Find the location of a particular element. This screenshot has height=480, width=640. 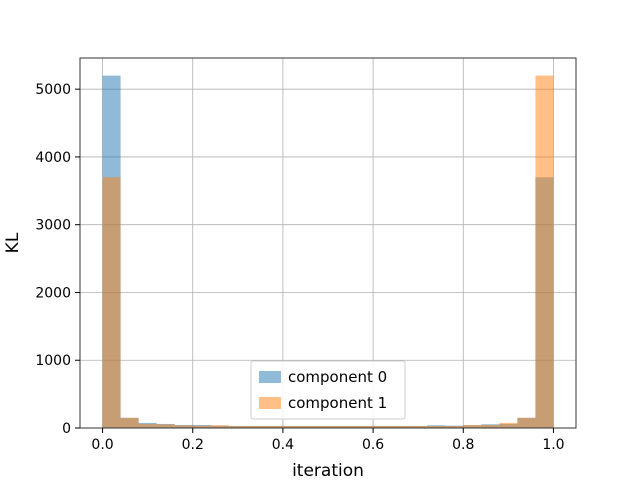

x-tick-label-0: 0.0 is located at coordinates (102, 445).